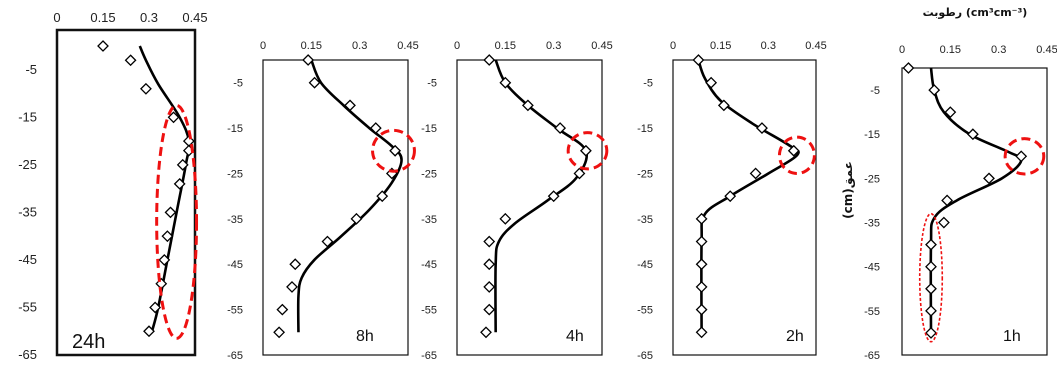  I want to click on axis-title: رطوبت (cm³cm⁻³), so click(975, 12).